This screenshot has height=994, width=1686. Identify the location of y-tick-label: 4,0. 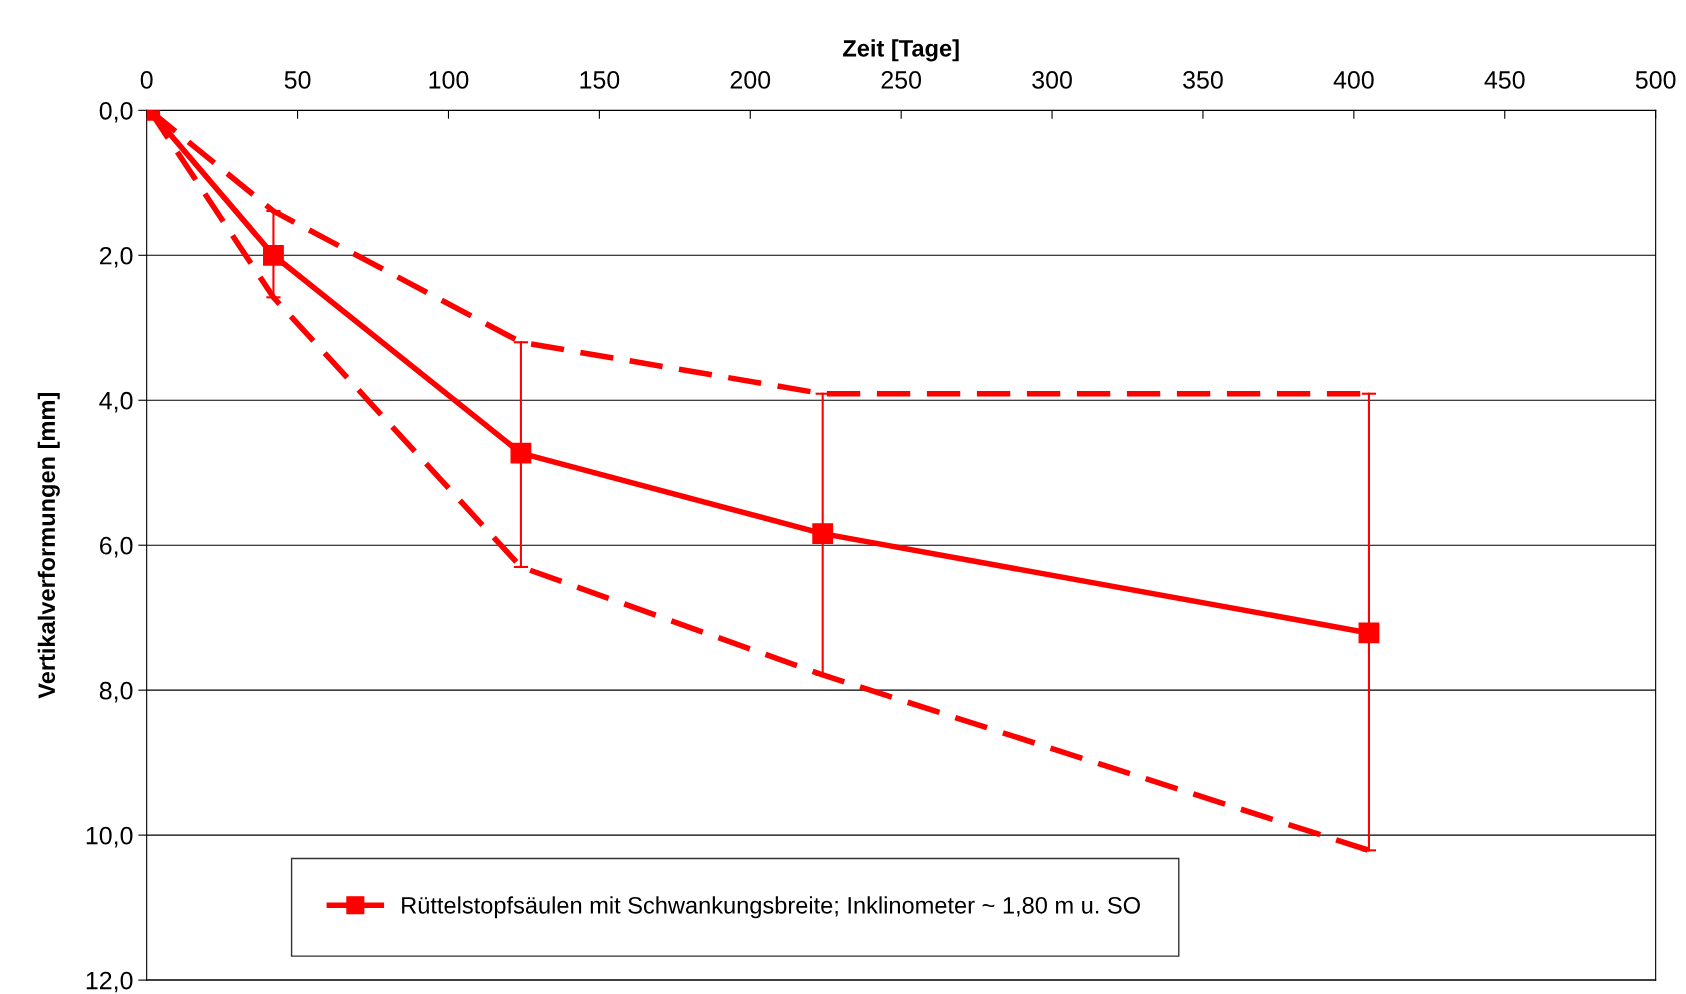
(116, 402).